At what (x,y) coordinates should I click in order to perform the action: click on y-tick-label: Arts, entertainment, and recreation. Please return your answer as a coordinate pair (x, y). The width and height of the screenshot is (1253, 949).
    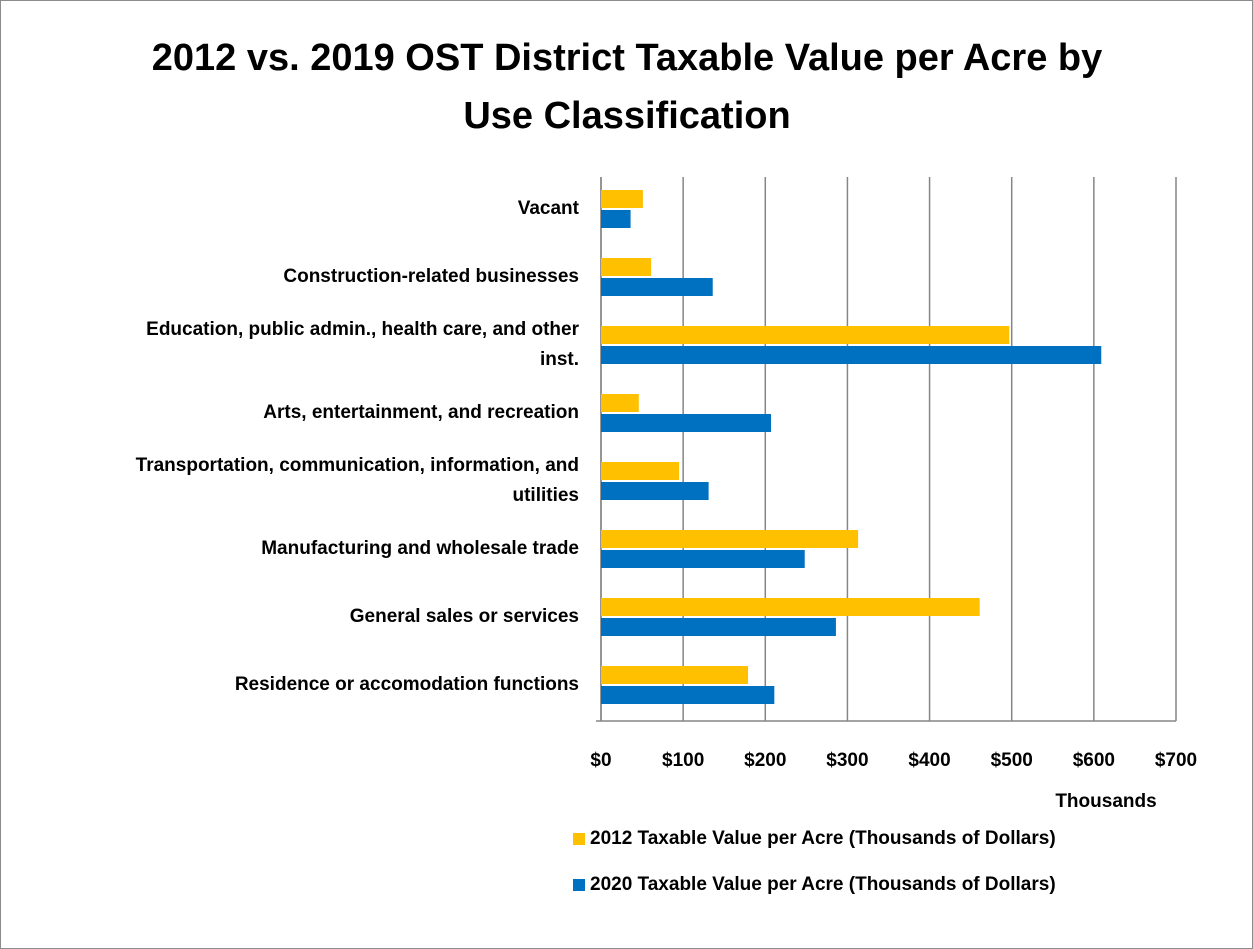
    Looking at the image, I should click on (421, 412).